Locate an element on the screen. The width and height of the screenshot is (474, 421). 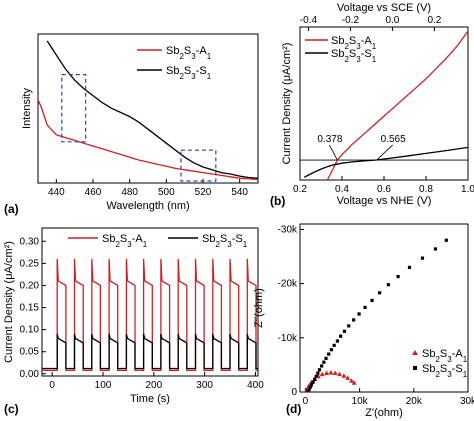
panel-b-label: (b) is located at coordinates (277, 201).